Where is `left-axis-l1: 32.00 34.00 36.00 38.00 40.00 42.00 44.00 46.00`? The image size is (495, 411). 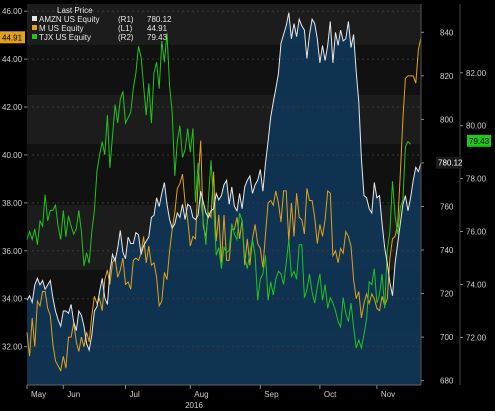
left-axis-l1: 32.00 34.00 36.00 38.00 40.00 42.00 44.00 46.00 is located at coordinates (14, 179).